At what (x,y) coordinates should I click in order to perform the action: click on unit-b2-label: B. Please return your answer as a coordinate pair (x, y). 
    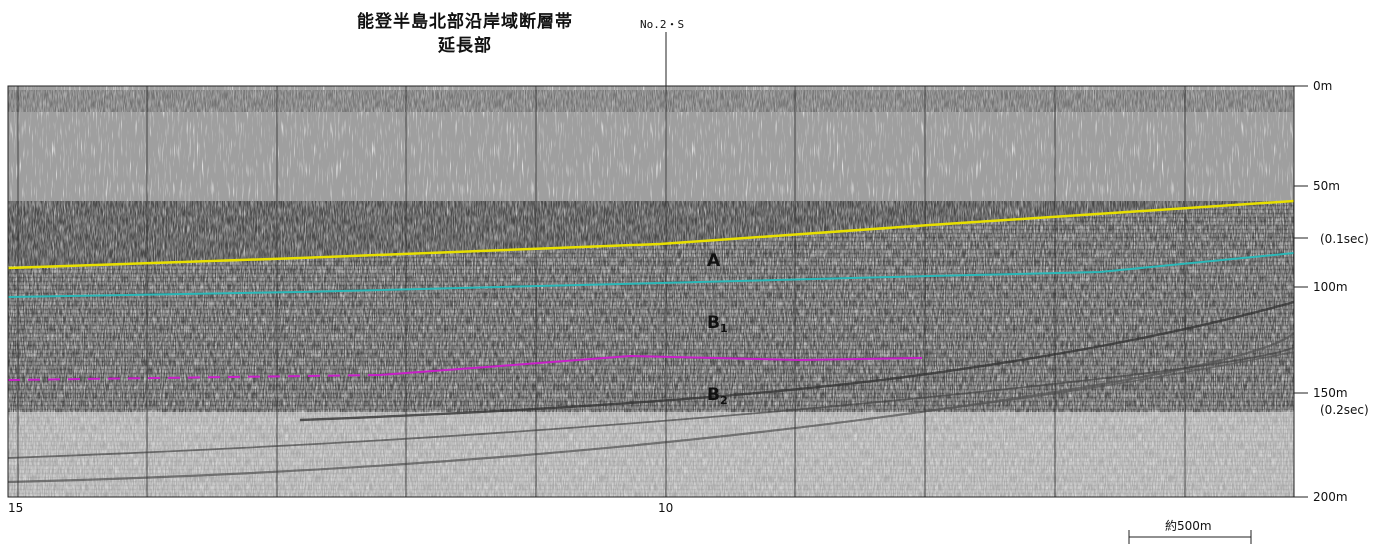
    Looking at the image, I should click on (713, 395).